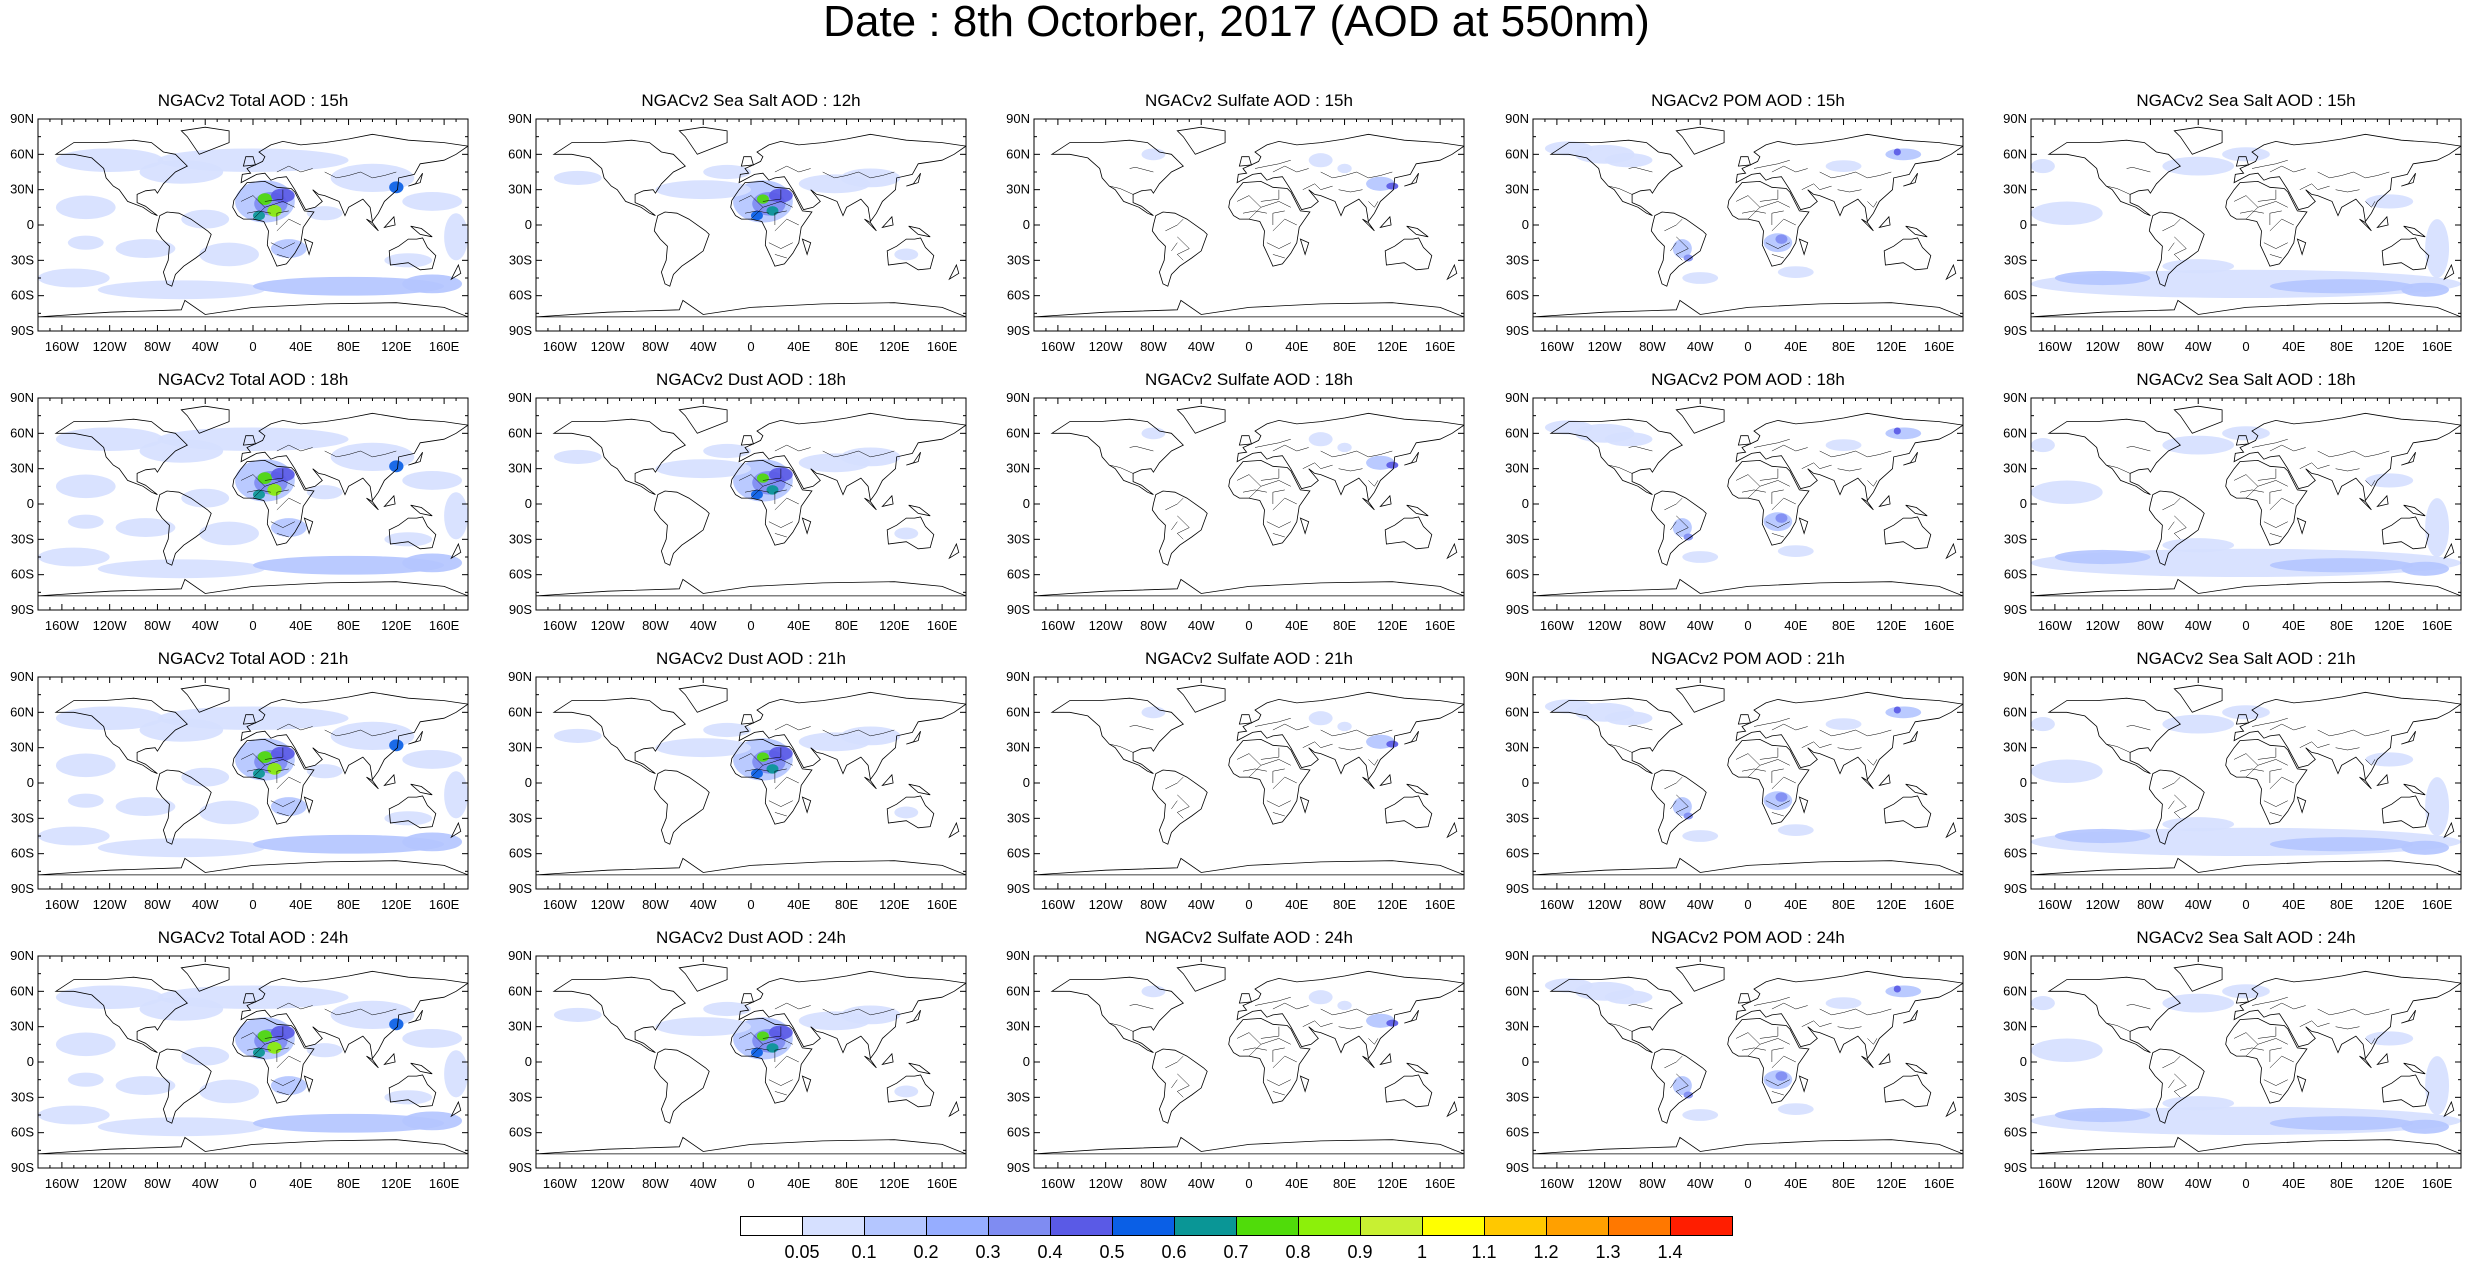 This screenshot has height=1263, width=2473. Describe the element at coordinates (2015, 817) in the screenshot. I see `lat-label: 30S` at that location.